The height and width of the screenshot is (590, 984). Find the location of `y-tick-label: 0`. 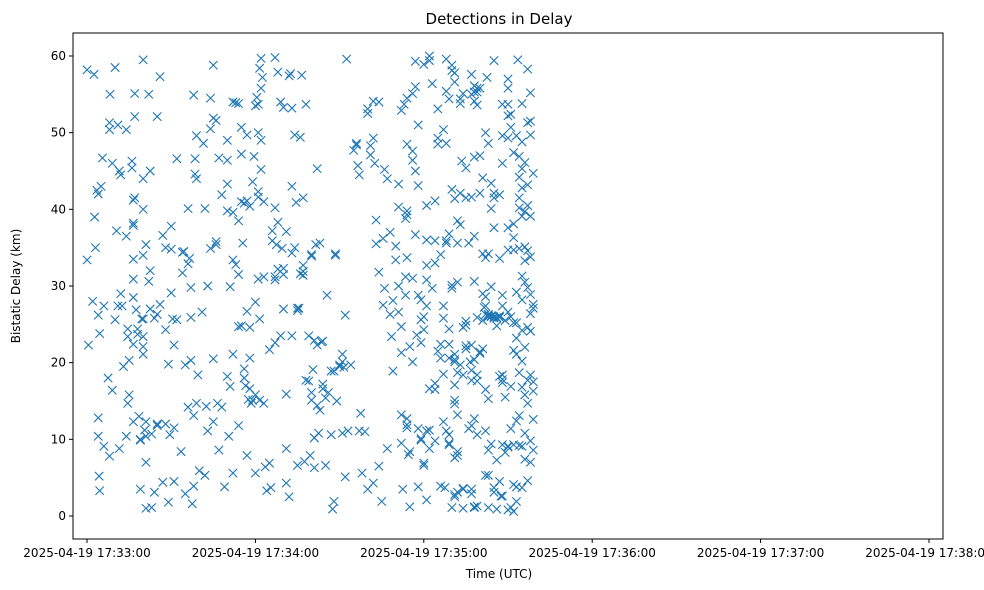

y-tick-label: 0 is located at coordinates (62, 516).